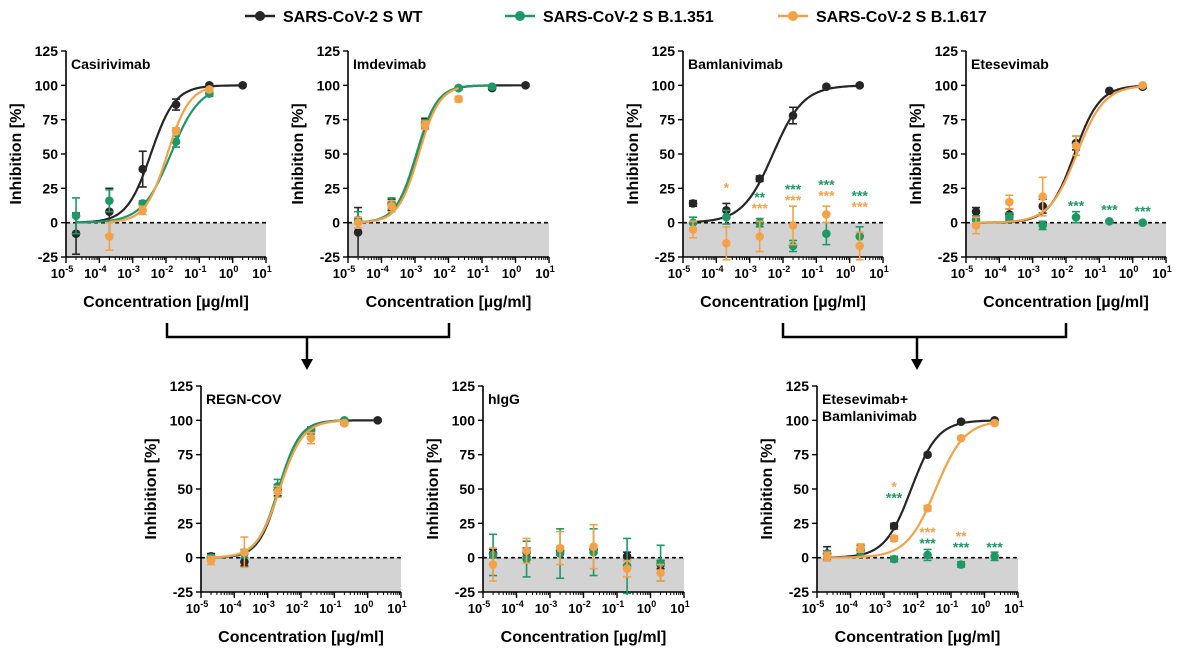  Describe the element at coordinates (894, 487) in the screenshot. I see `significance-label: *` at that location.